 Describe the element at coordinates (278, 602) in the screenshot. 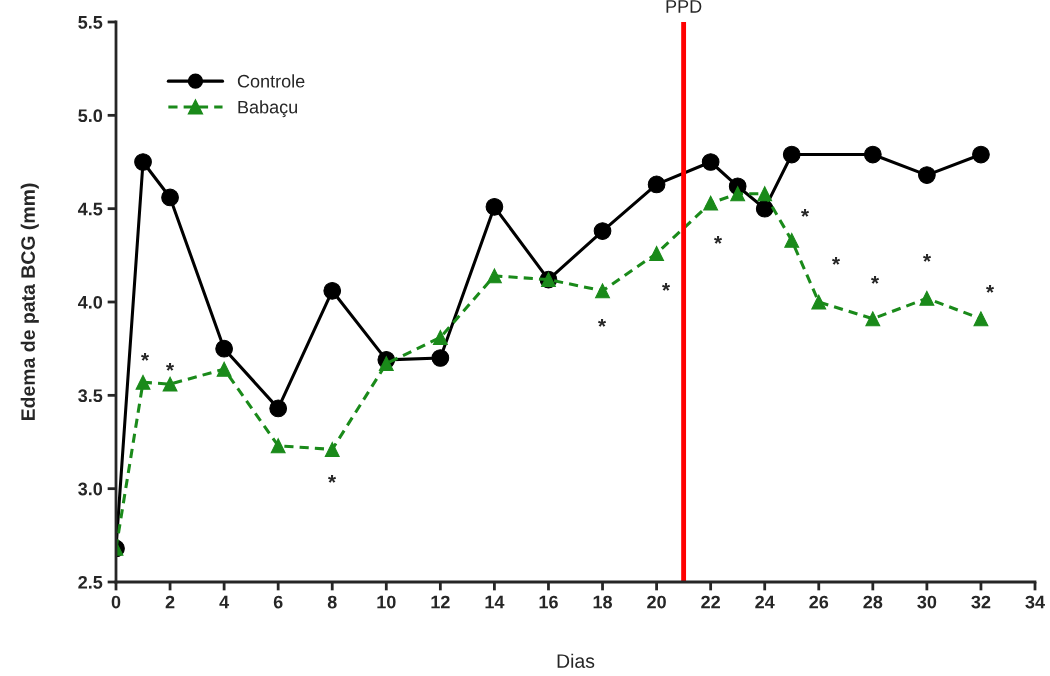

I see `x-tick-label: 6` at that location.